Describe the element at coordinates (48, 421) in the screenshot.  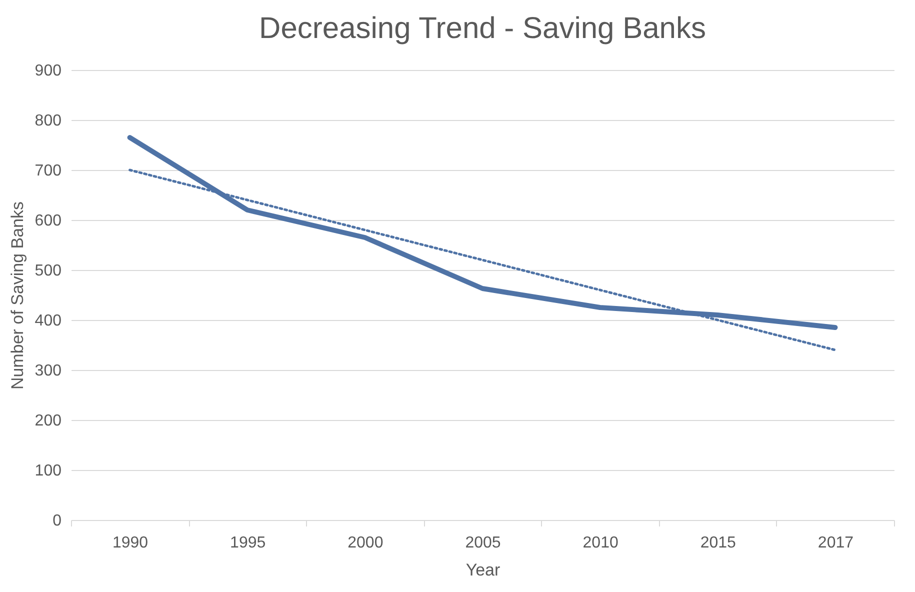
I see `y-tick-label: 200` at that location.